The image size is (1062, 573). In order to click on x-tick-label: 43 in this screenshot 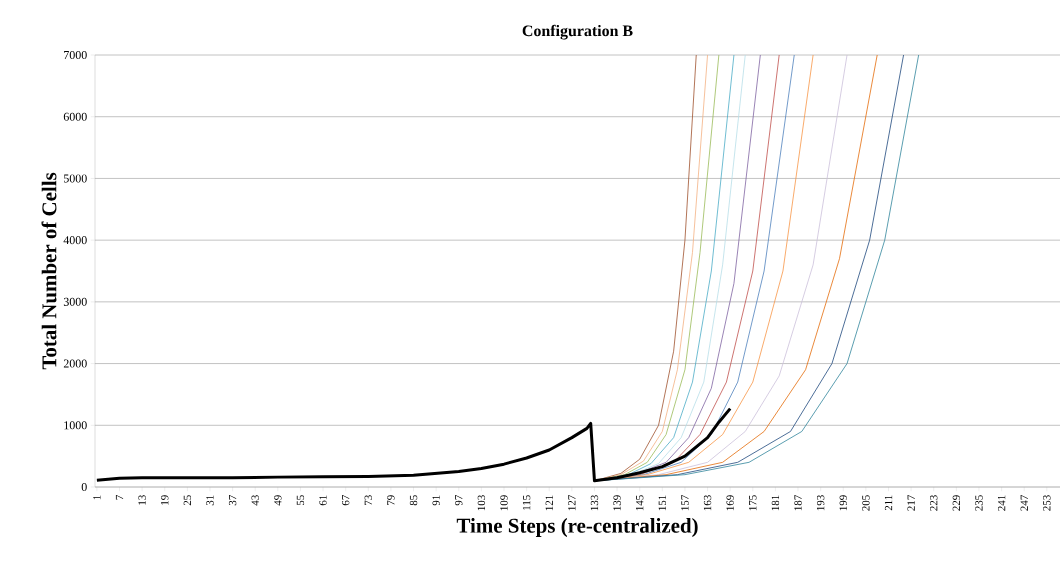, I will do `click(255, 500)`.